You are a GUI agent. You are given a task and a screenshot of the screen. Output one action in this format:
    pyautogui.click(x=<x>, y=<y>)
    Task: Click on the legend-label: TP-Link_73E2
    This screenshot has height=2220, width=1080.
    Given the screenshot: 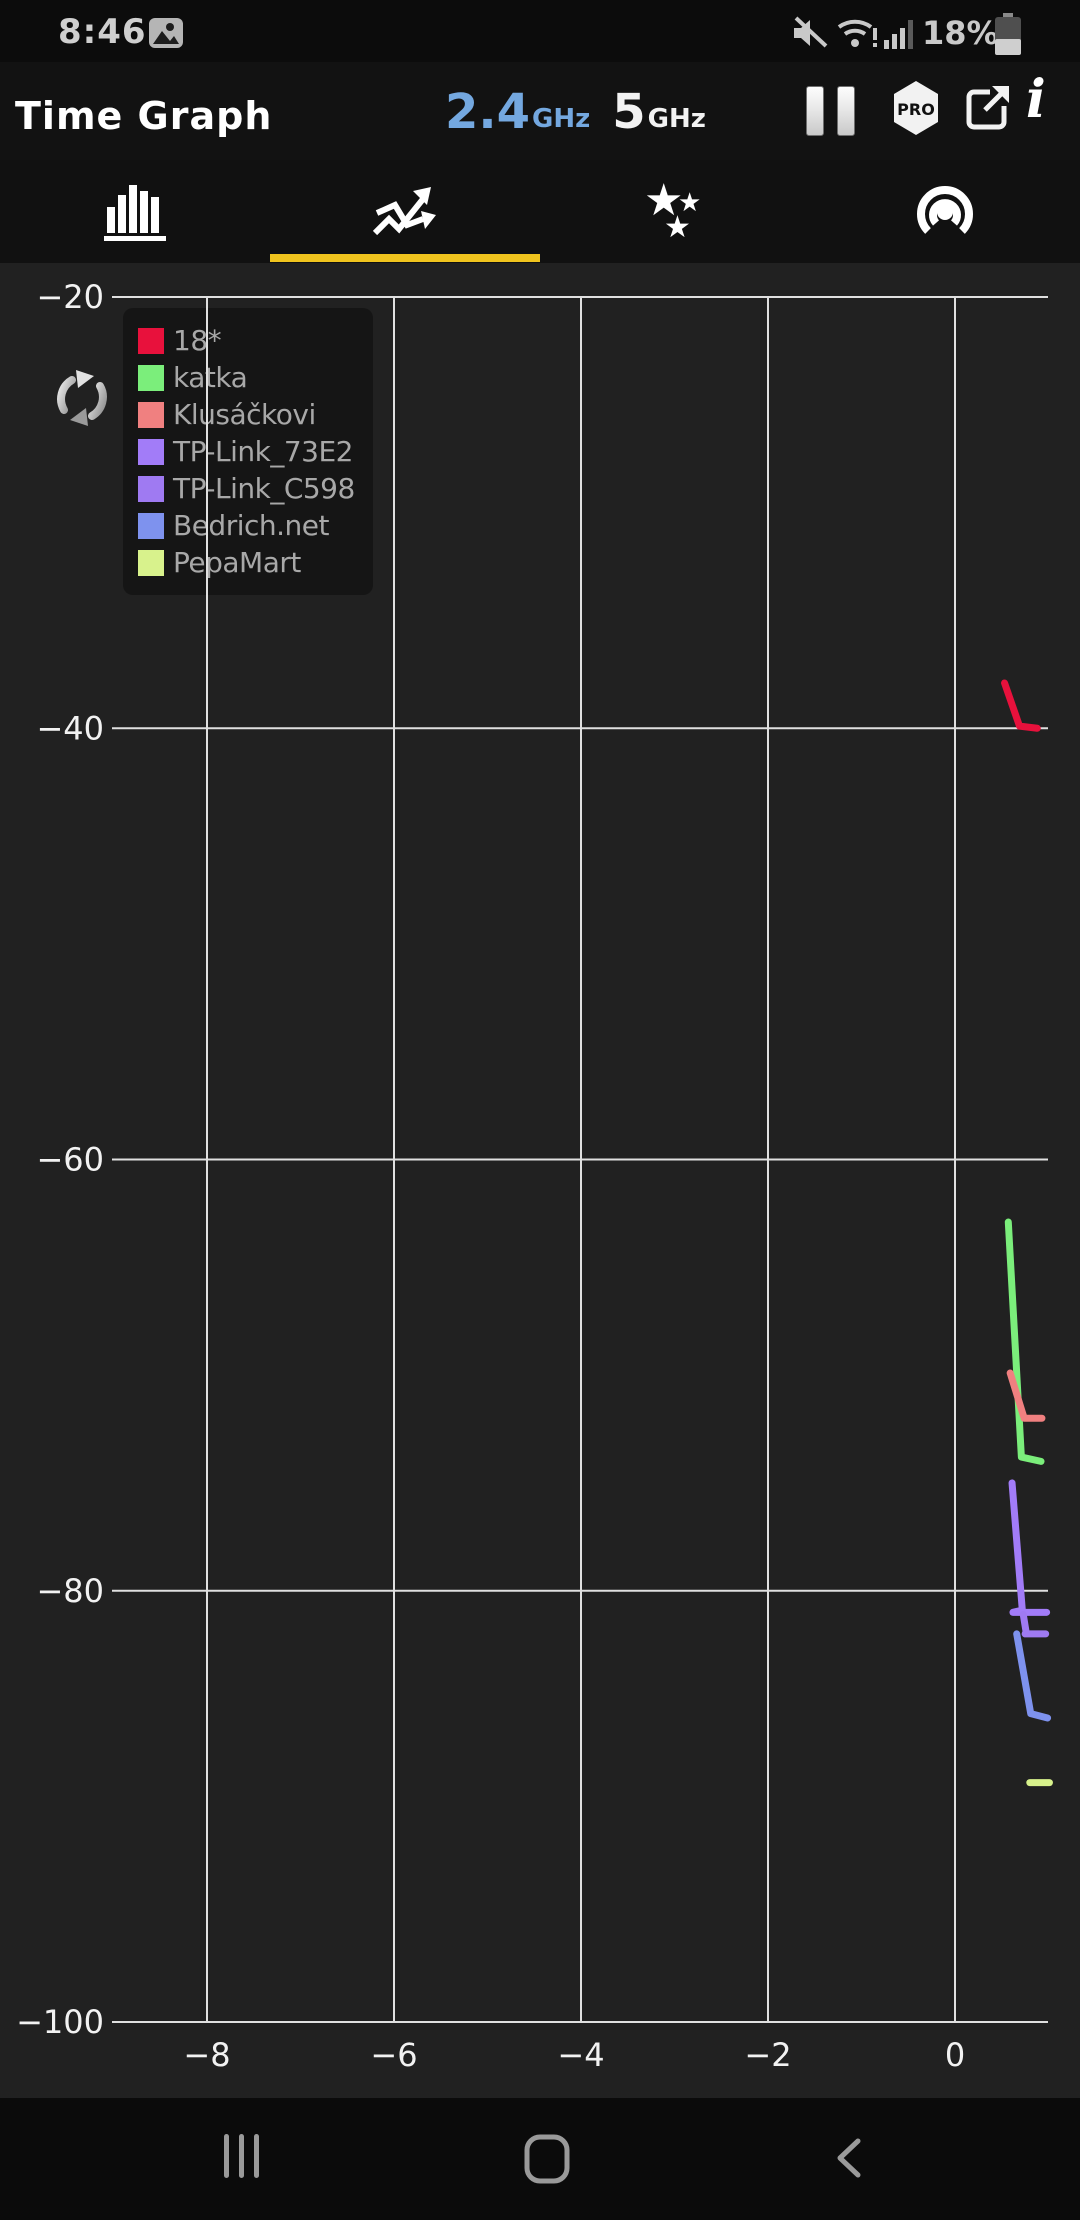 What is the action you would take?
    pyautogui.click(x=263, y=451)
    